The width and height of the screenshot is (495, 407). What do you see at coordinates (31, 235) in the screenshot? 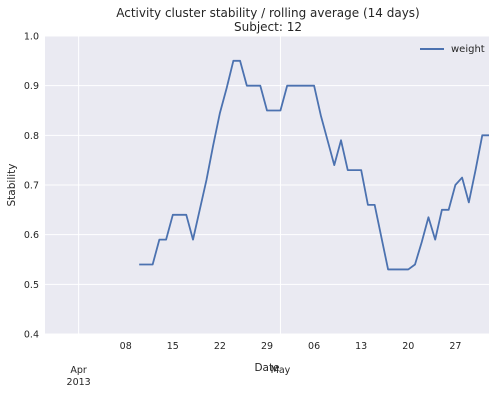
I see `y-tick-label: 0.6` at bounding box center [31, 235].